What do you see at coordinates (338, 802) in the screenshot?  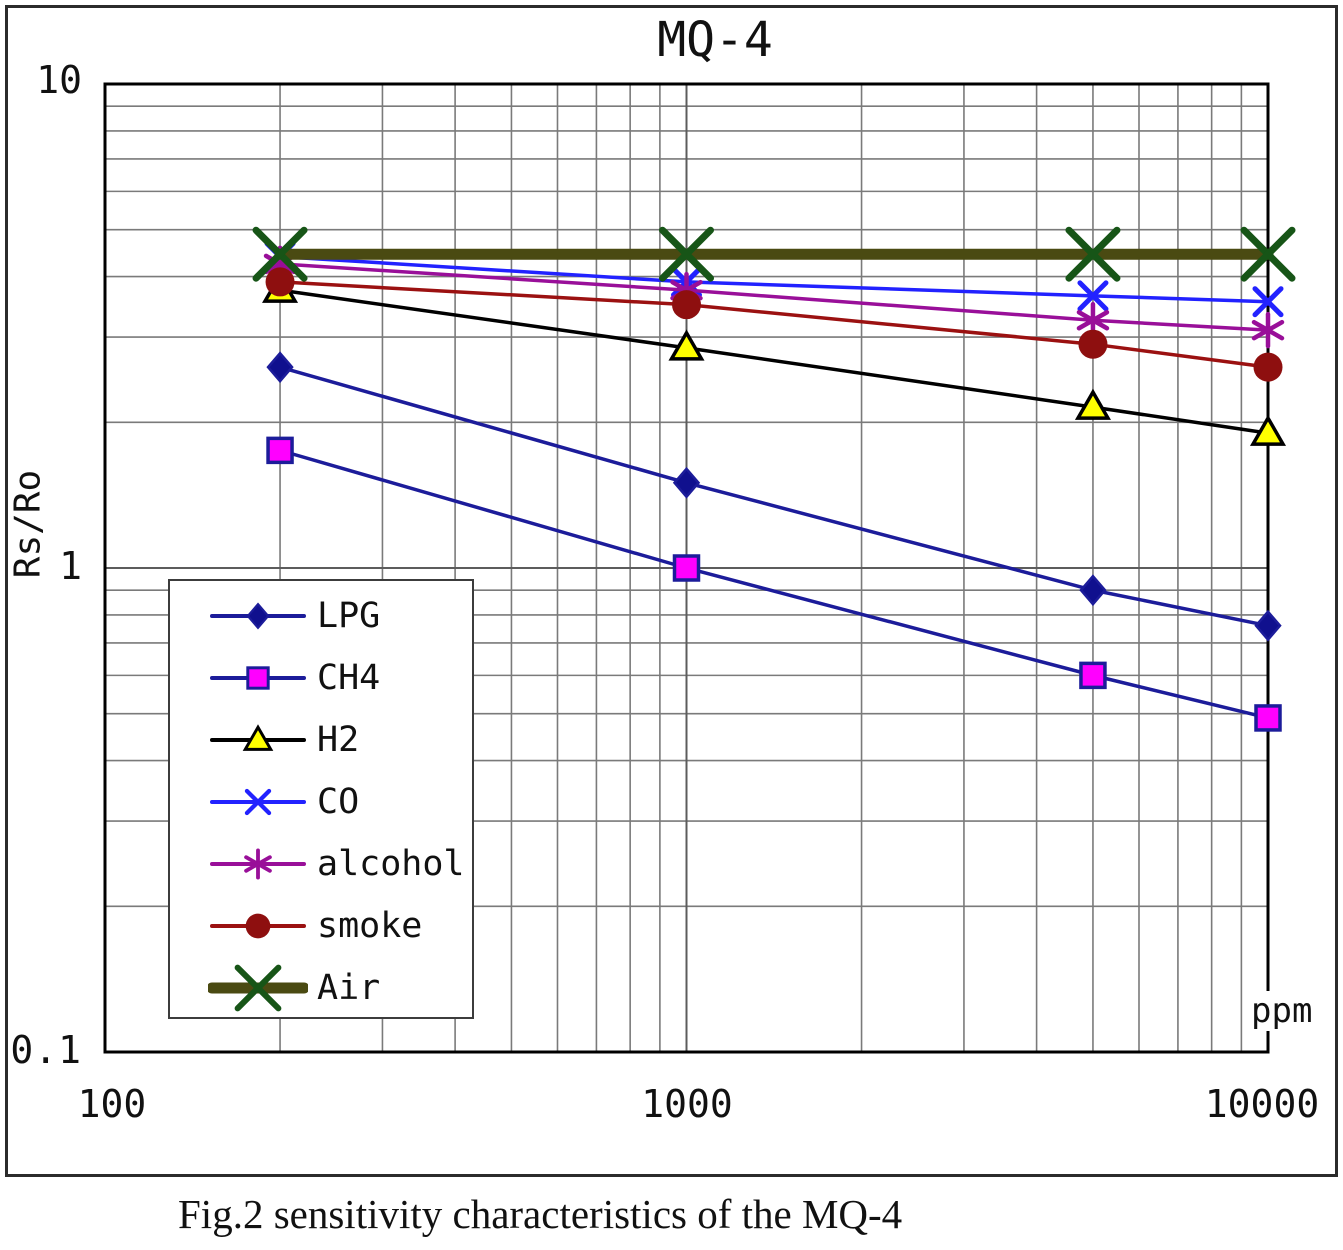 I see `legend-label-co: CO` at bounding box center [338, 802].